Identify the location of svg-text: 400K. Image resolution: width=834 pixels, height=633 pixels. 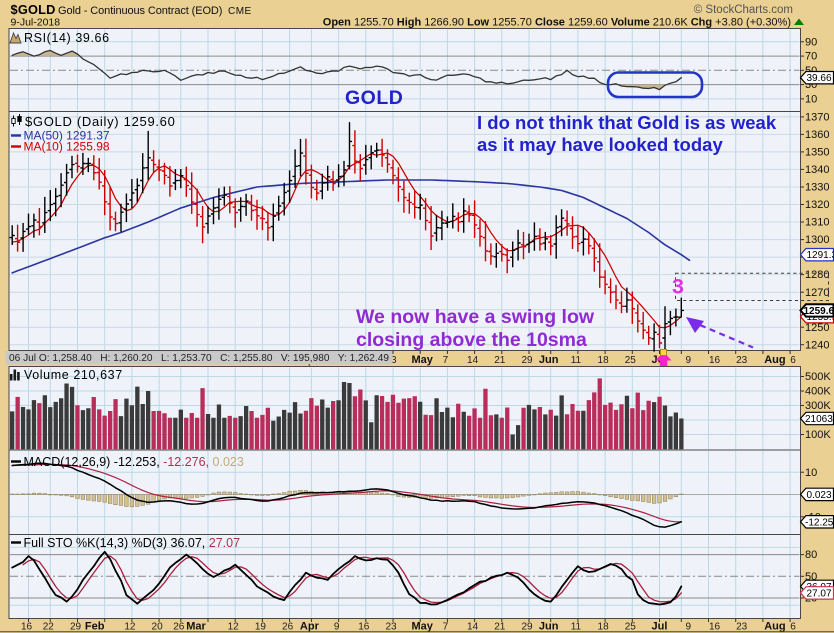
(818, 392).